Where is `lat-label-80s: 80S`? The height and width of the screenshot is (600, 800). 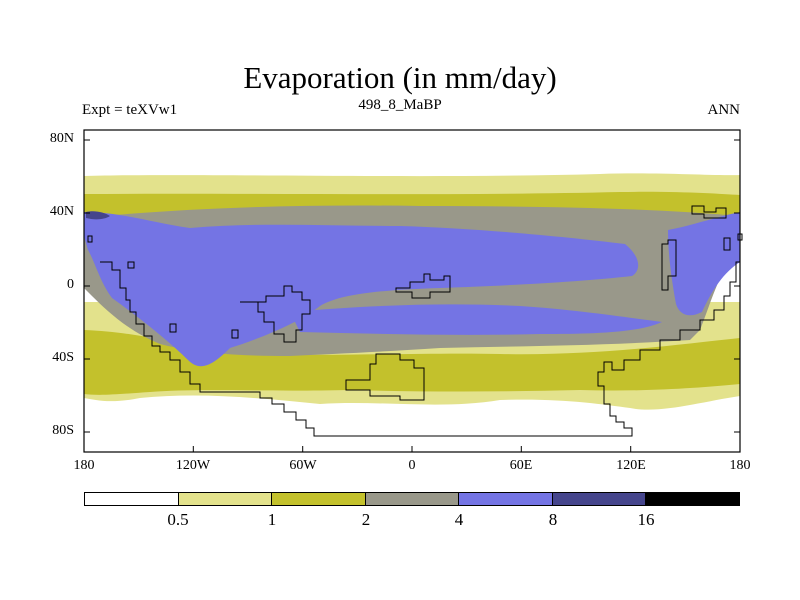 lat-label-80s: 80S is located at coordinates (63, 430).